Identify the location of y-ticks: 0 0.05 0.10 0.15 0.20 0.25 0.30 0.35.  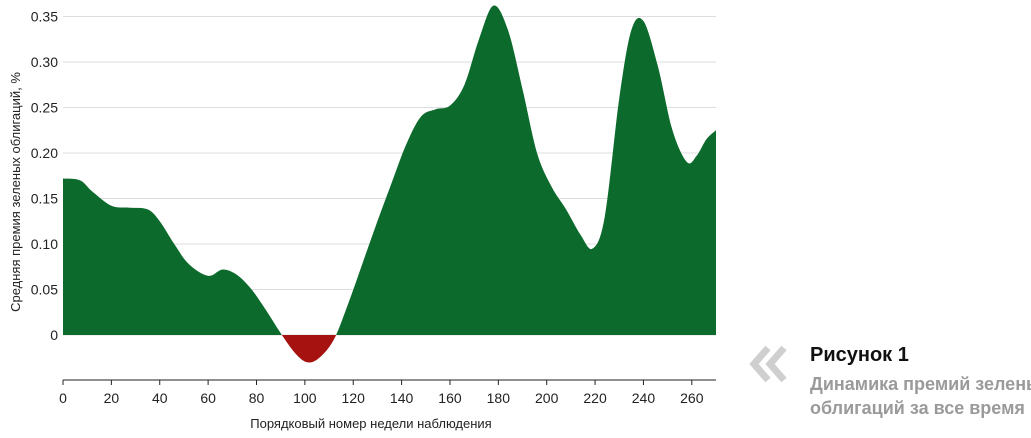
(44, 176).